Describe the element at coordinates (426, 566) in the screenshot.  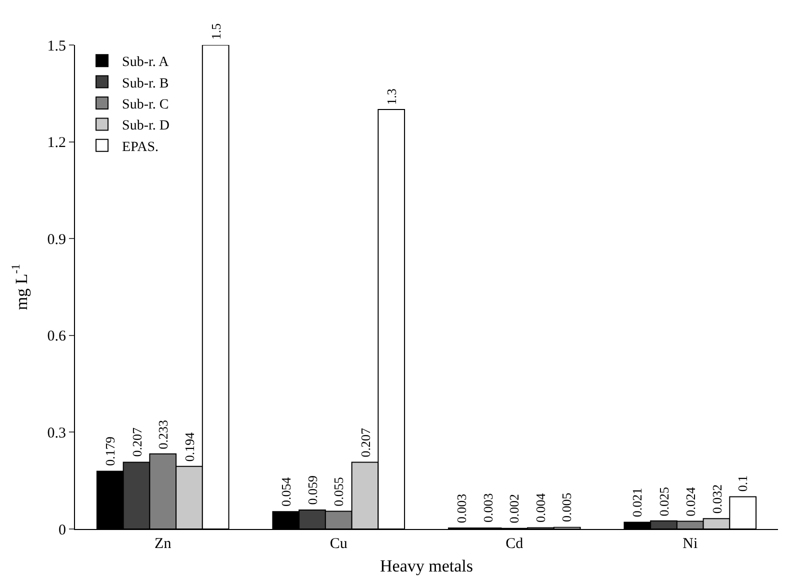
I see `x-axis-title: Heavy metals` at that location.